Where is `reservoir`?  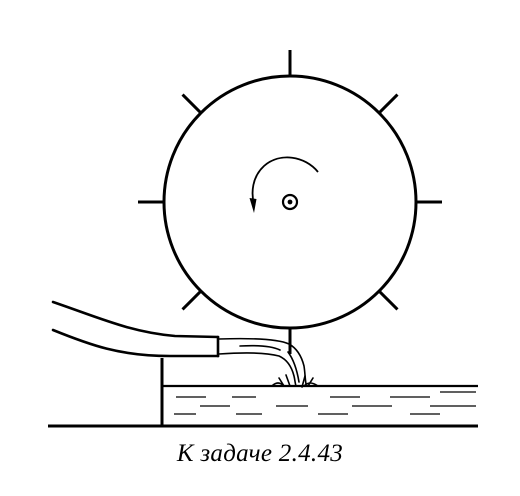
reservoir is located at coordinates (263, 393).